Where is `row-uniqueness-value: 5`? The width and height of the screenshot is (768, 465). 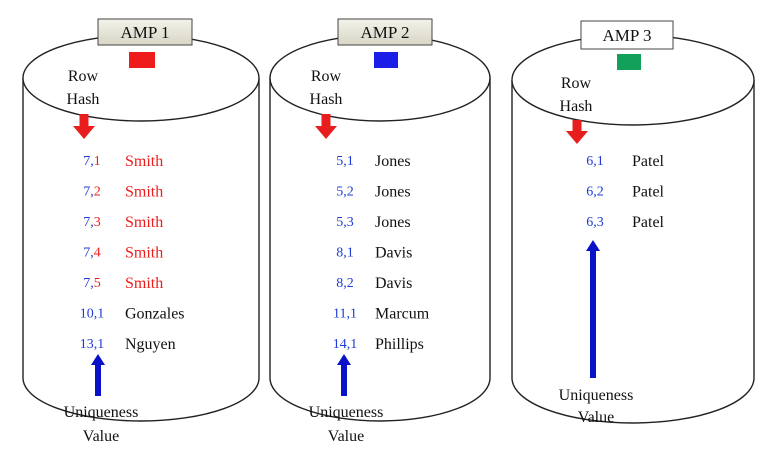 row-uniqueness-value: 5 is located at coordinates (97, 283).